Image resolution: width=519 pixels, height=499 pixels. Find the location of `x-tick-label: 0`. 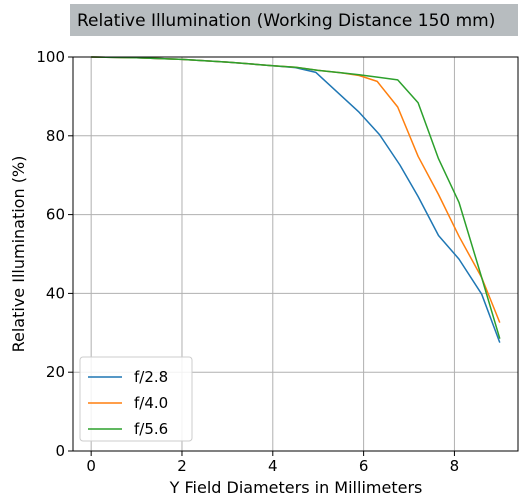

x-tick-label: 0 is located at coordinates (91, 466).